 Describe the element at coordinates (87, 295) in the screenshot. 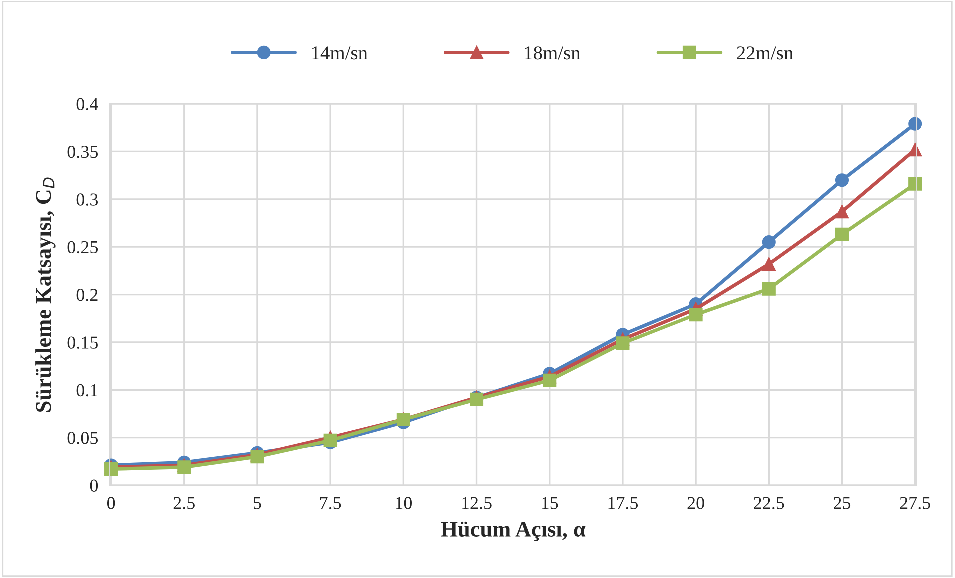

I see `y-tick-label: 0.2` at that location.